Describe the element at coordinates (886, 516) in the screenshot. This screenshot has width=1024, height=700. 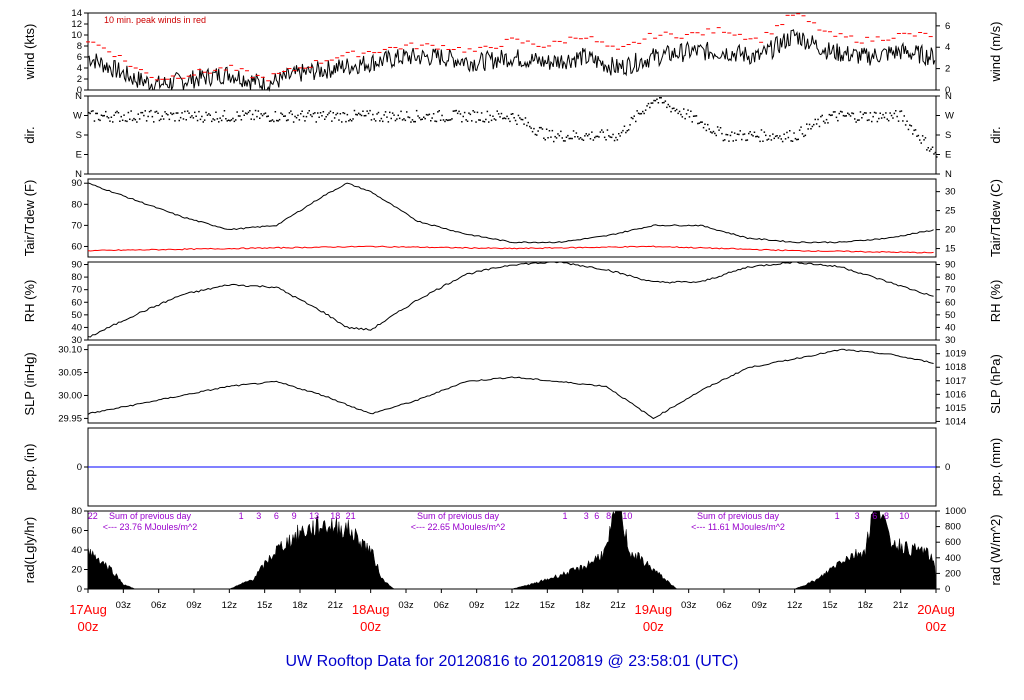
I see `uv-label: 8` at that location.